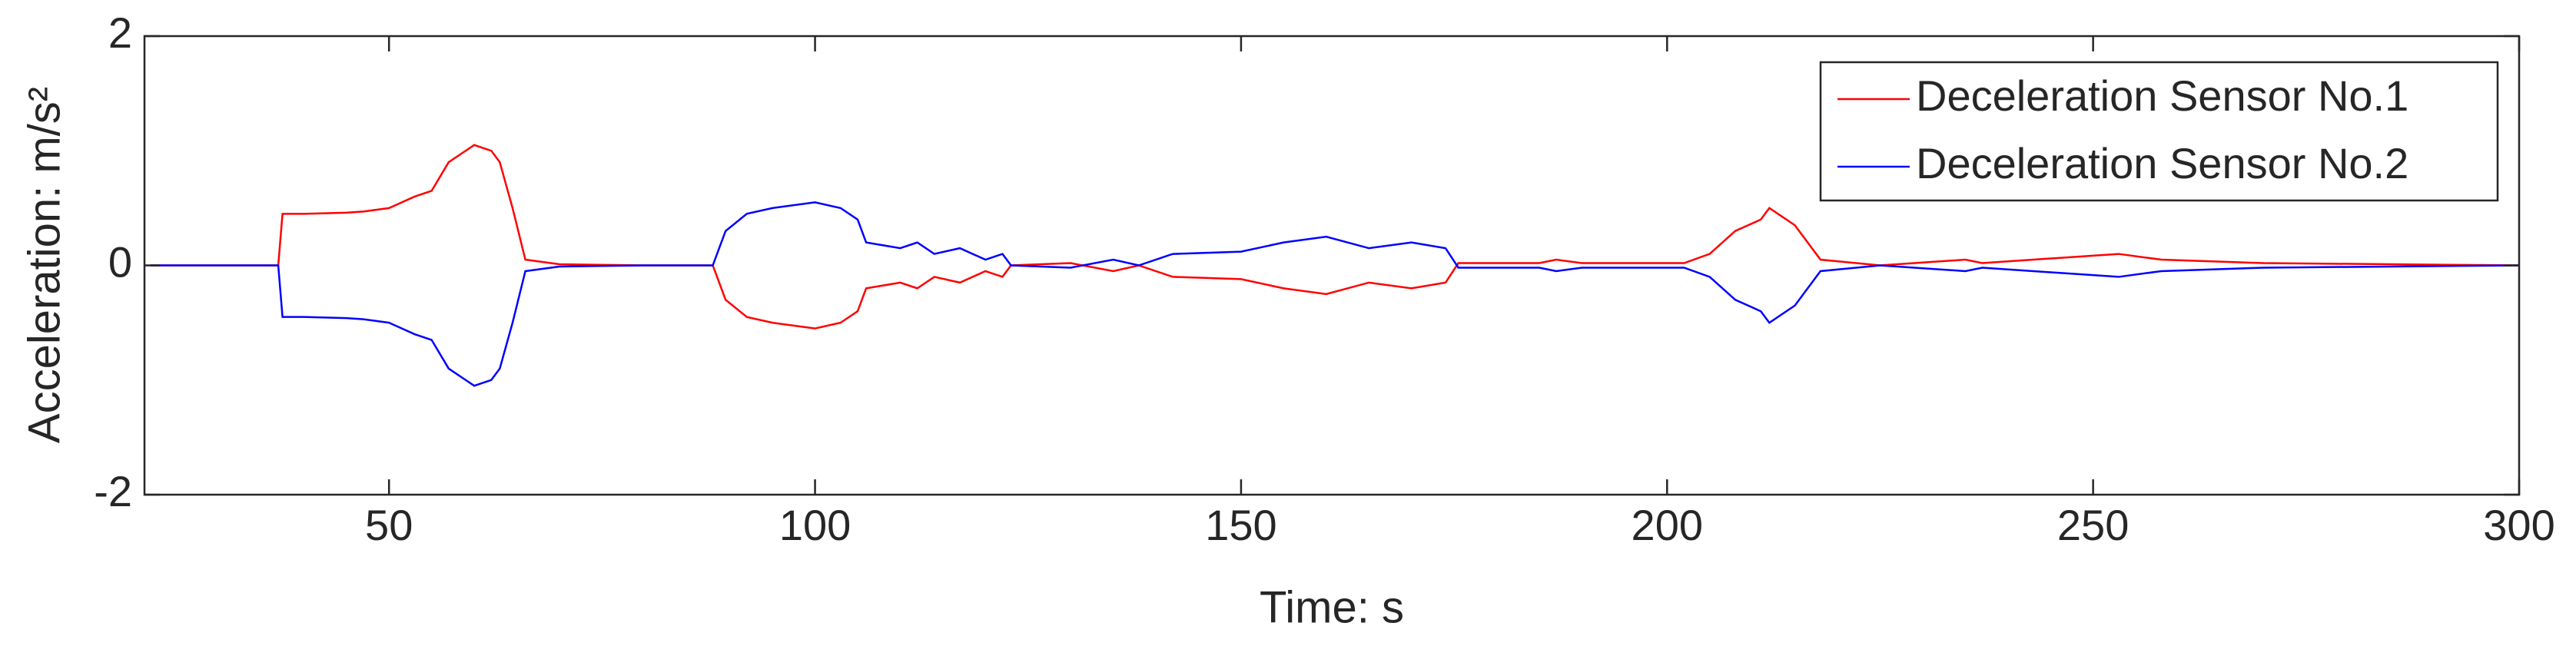 This screenshot has height=646, width=2576. I want to click on y-axis-label: Acceleration: m/s², so click(44, 265).